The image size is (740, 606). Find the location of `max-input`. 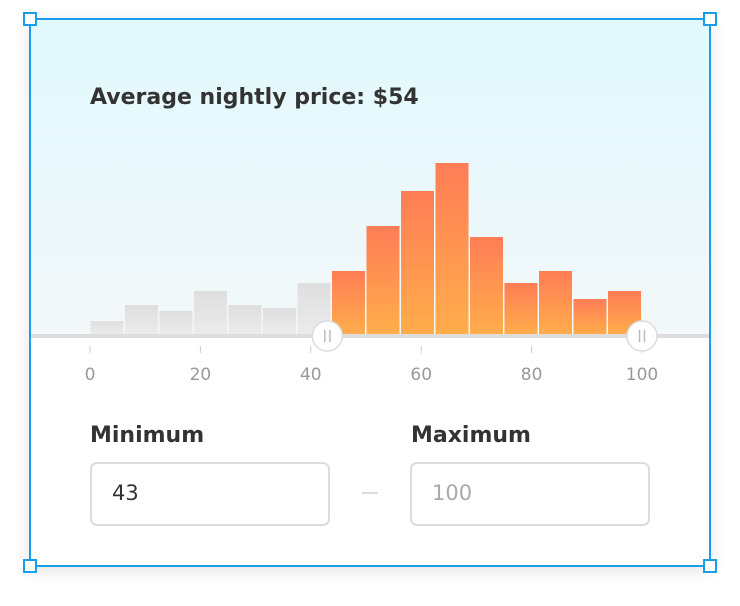

max-input is located at coordinates (530, 494).